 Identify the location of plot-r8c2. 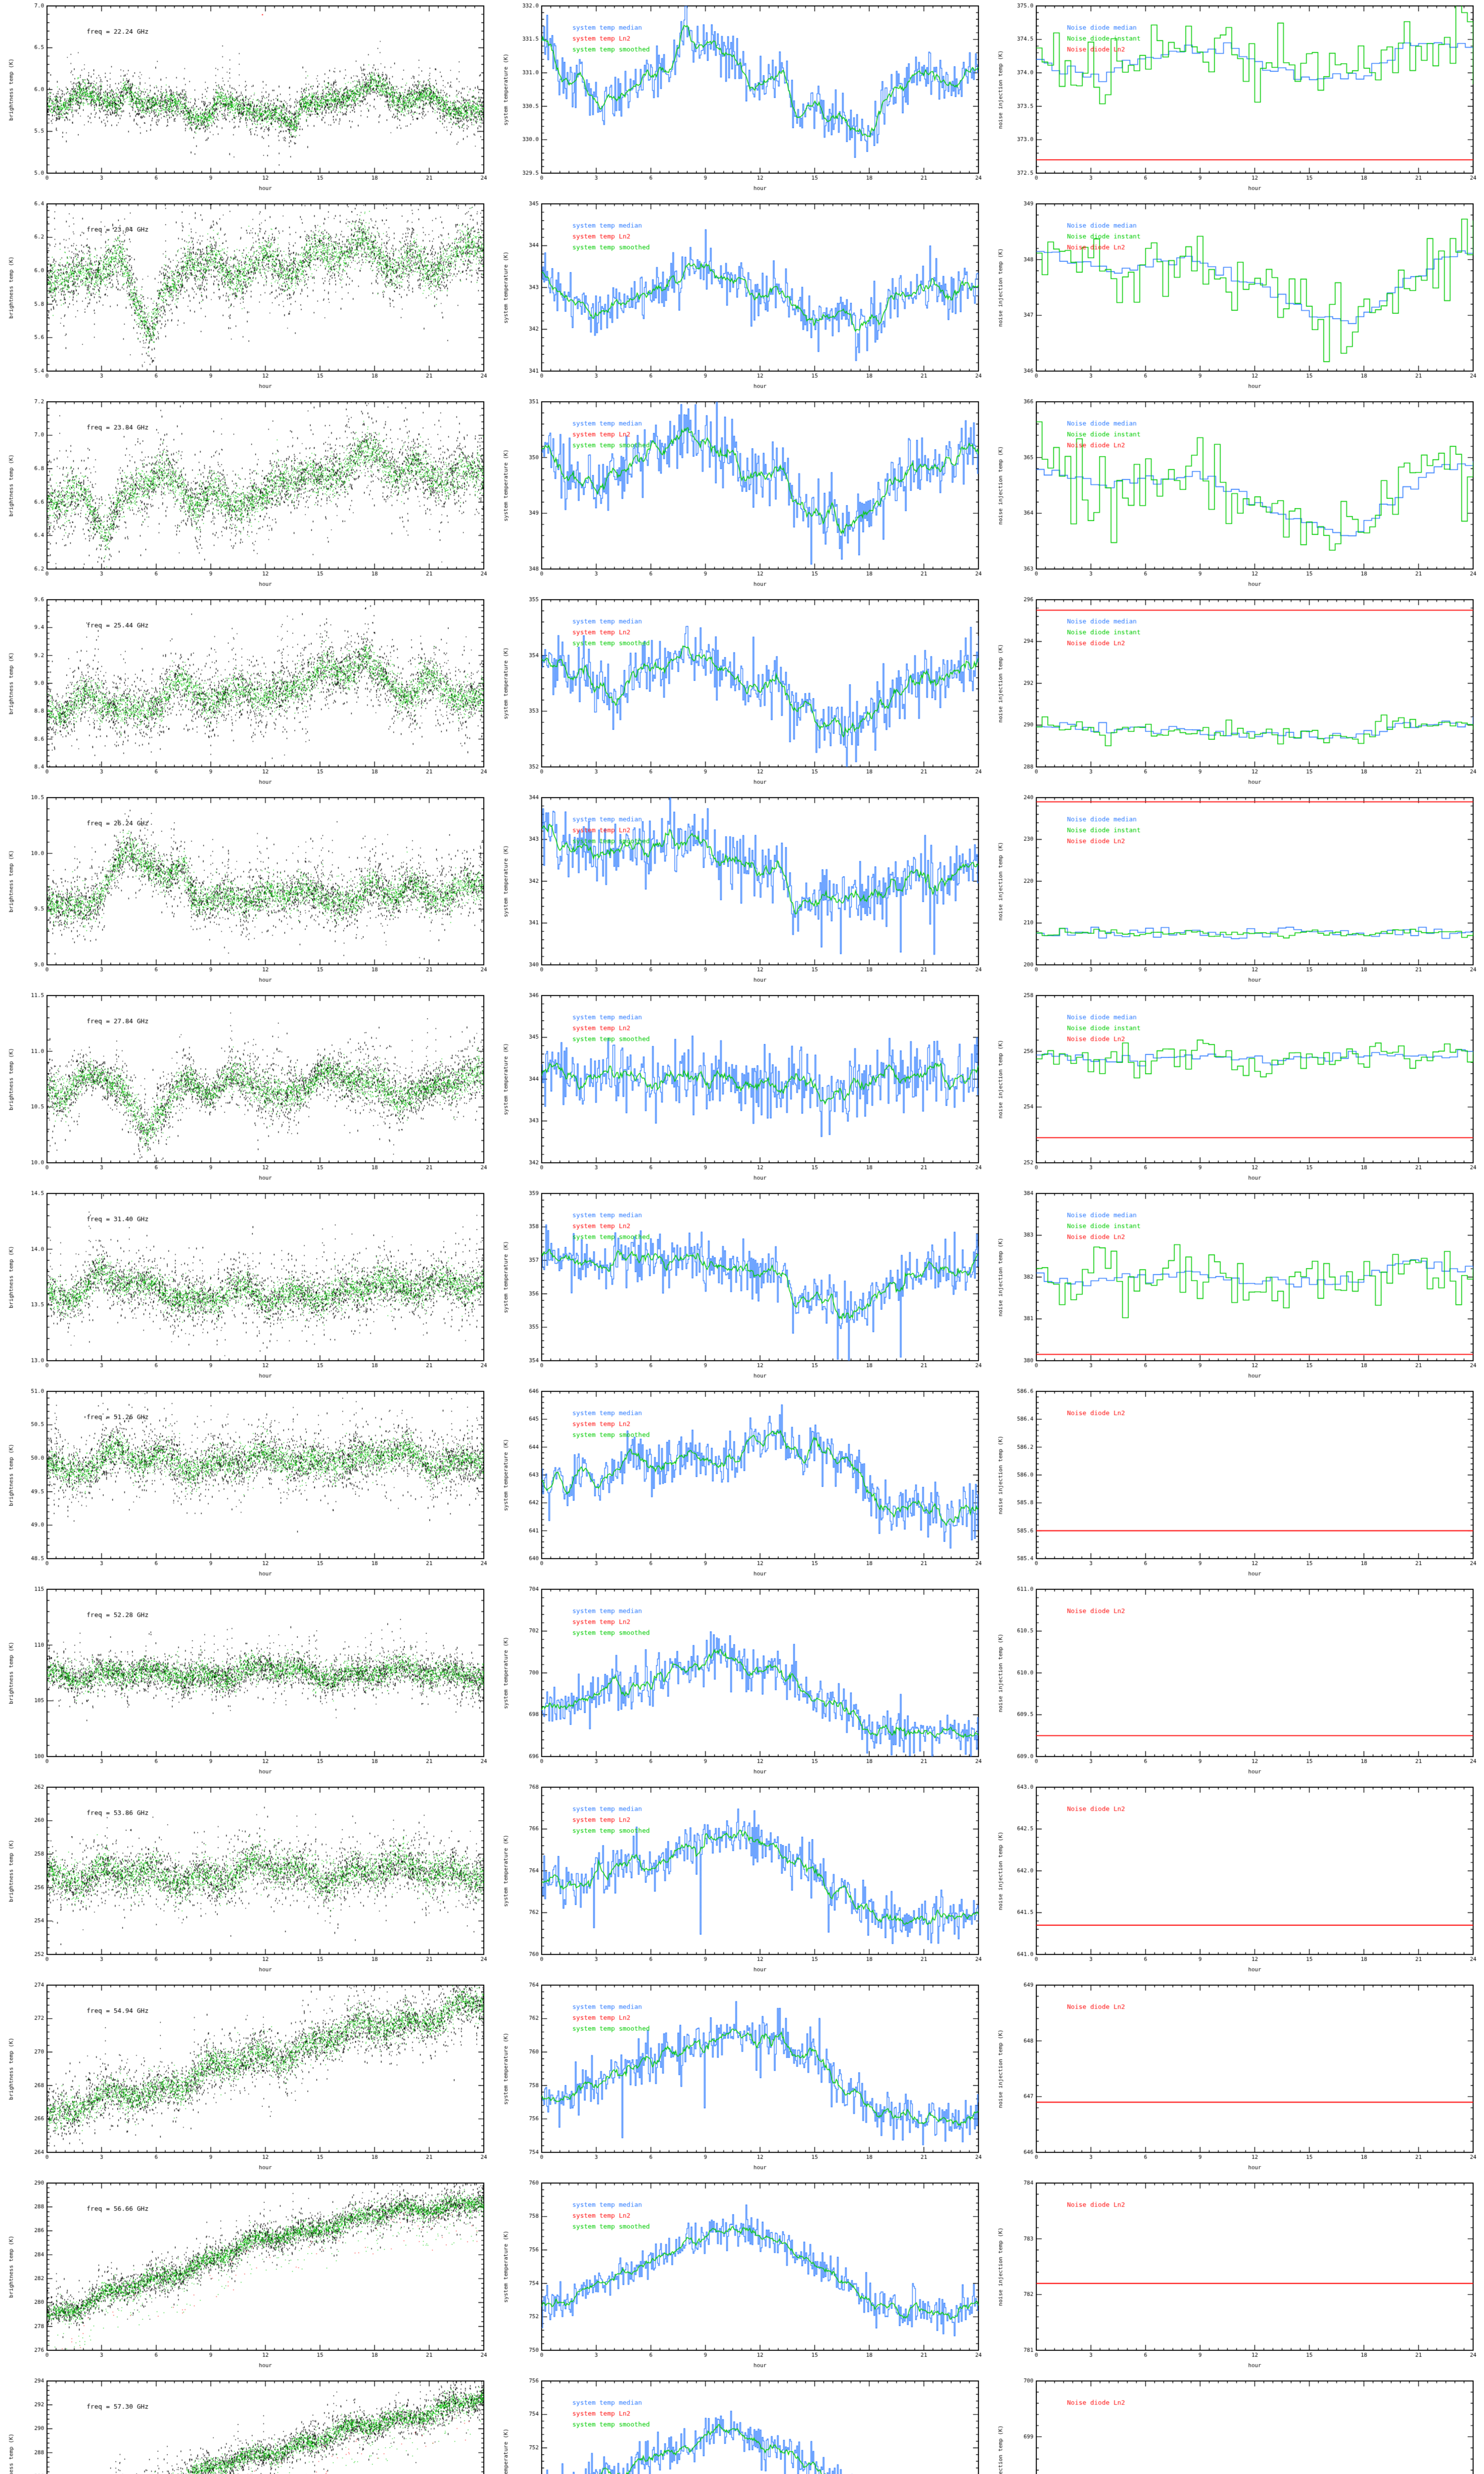
(742, 1484).